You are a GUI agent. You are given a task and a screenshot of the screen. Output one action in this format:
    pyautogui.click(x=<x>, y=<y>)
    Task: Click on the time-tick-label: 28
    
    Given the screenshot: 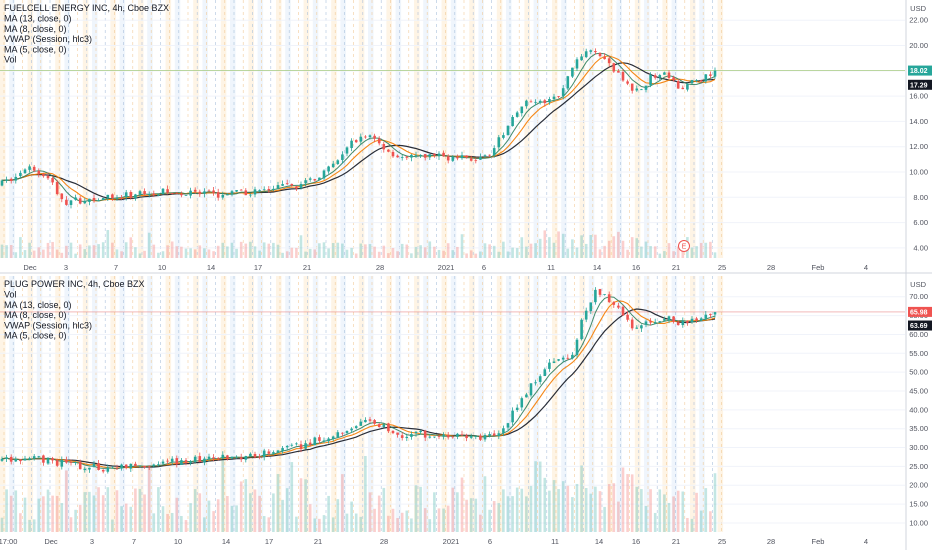 What is the action you would take?
    pyautogui.click(x=384, y=541)
    